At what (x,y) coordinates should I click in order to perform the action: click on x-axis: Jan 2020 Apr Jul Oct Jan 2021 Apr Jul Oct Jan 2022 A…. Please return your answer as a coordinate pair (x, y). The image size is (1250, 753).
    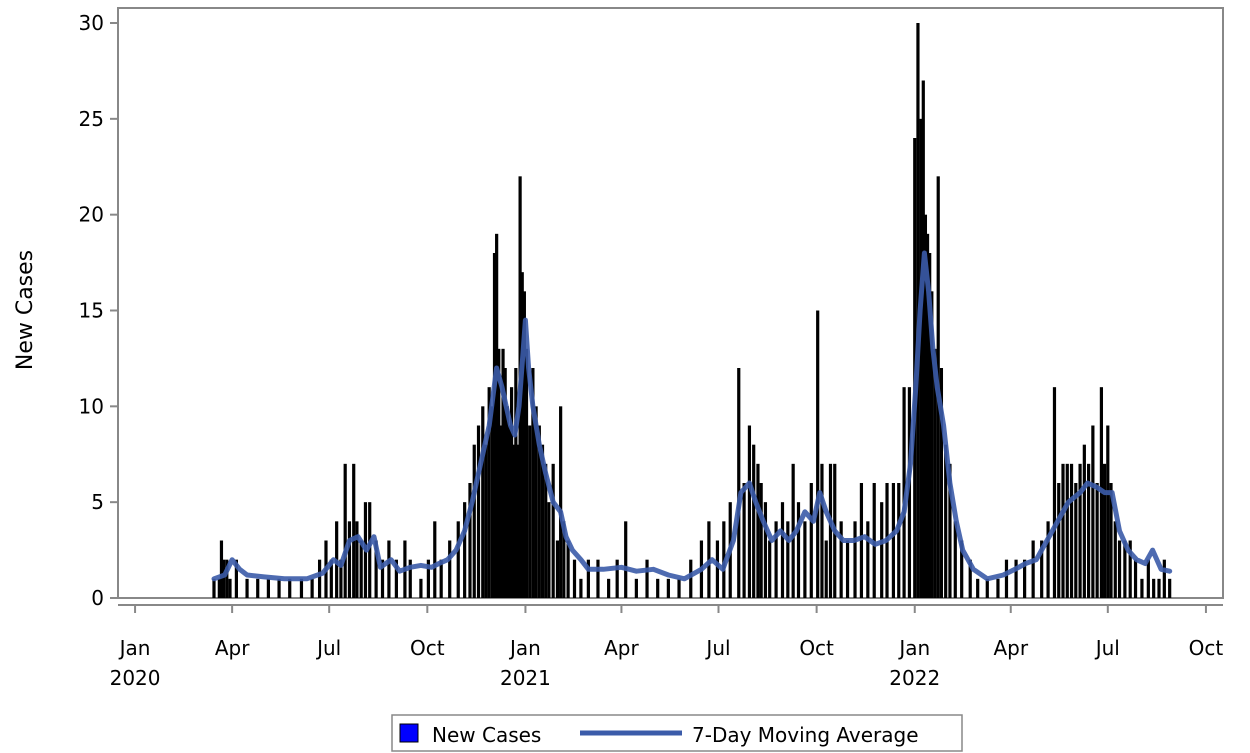
    Looking at the image, I should click on (666, 647).